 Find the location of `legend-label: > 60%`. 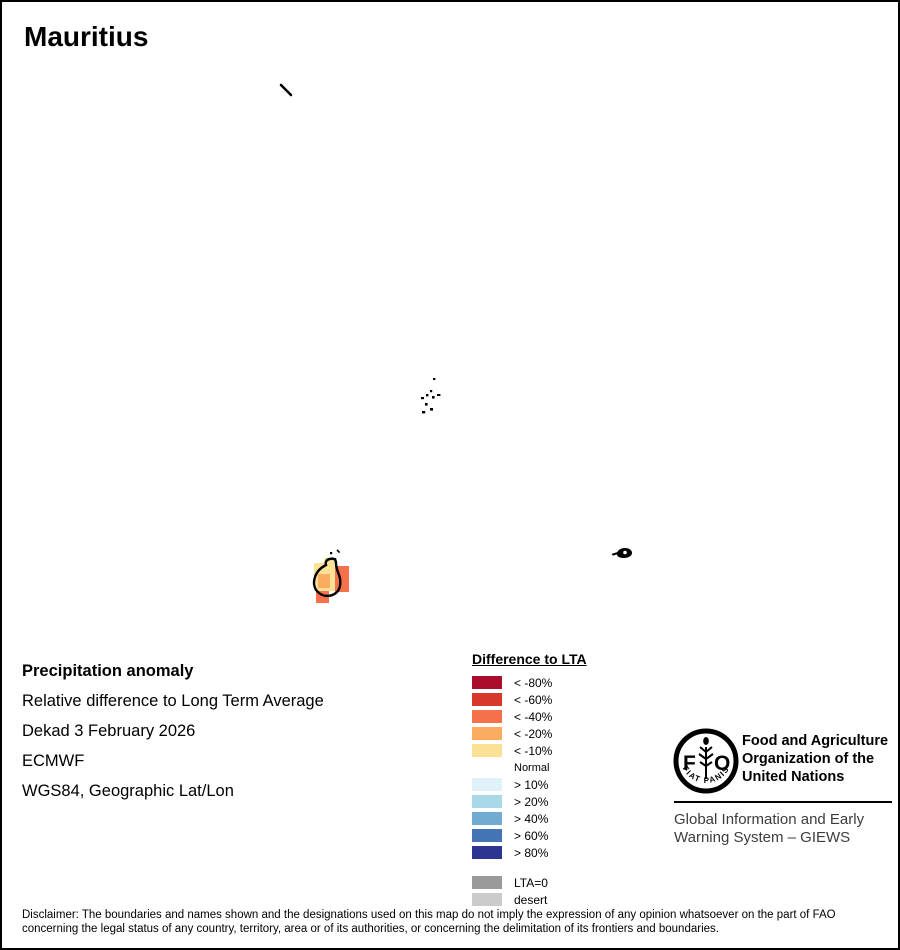

legend-label: > 60% is located at coordinates (531, 835).